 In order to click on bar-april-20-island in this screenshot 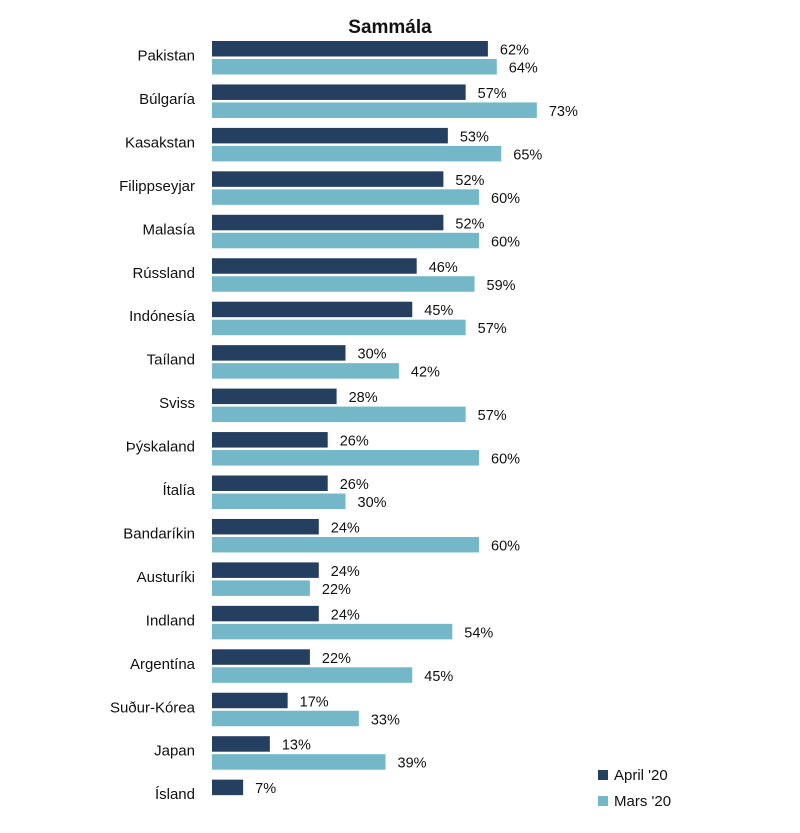, I will do `click(228, 787)`.